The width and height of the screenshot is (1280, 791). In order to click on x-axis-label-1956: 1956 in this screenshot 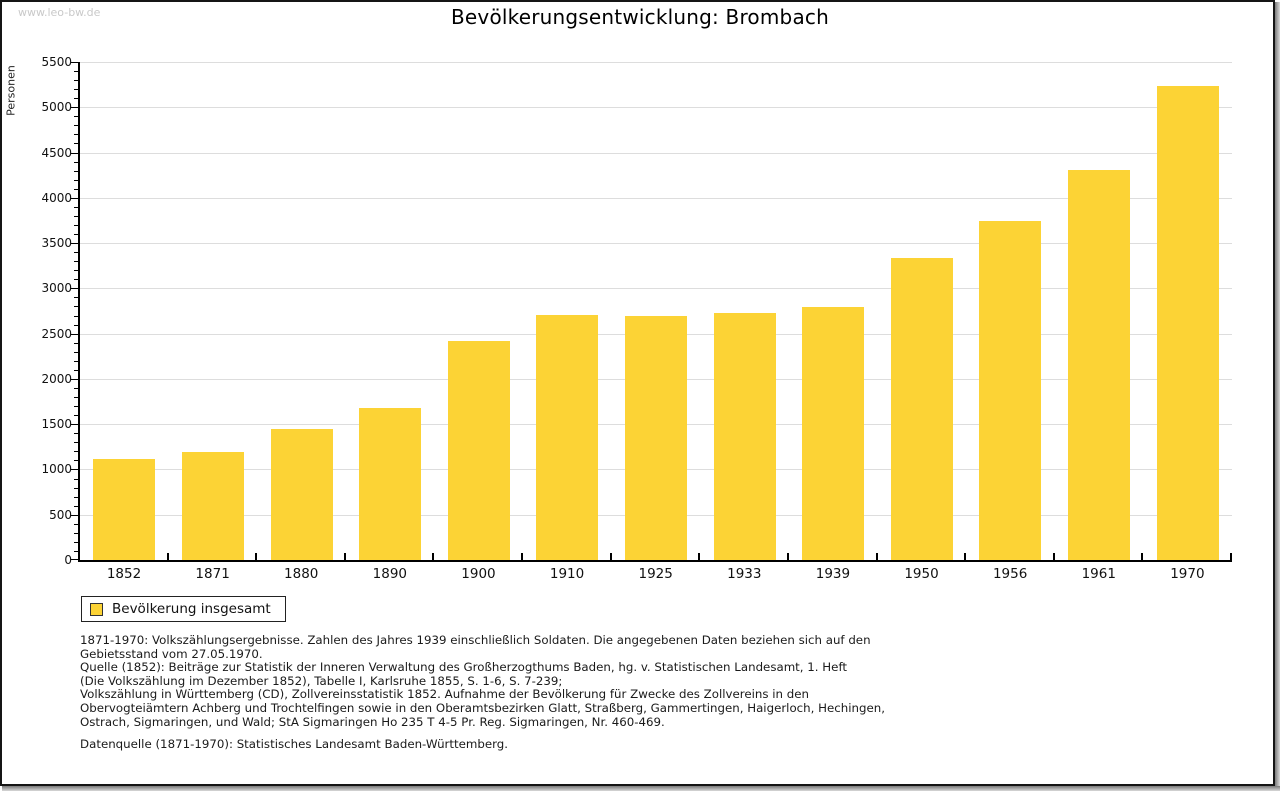, I will do `click(1010, 574)`.